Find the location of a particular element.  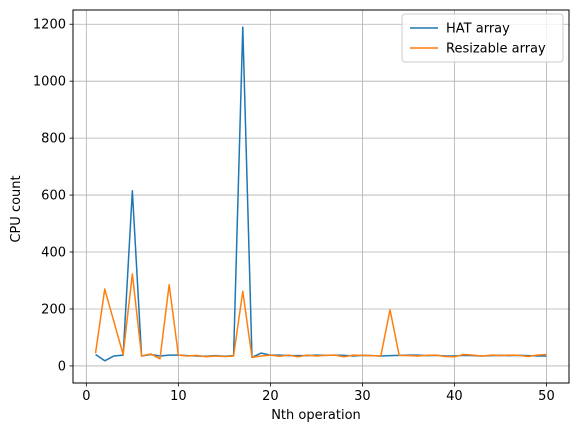

x-tick-label: 20 is located at coordinates (270, 396).